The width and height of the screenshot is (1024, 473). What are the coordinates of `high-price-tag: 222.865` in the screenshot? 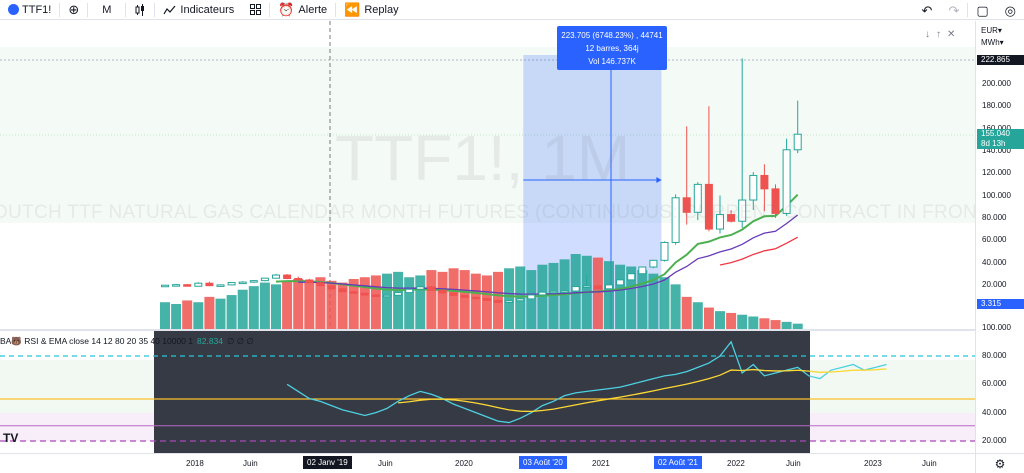 It's located at (1000, 60).